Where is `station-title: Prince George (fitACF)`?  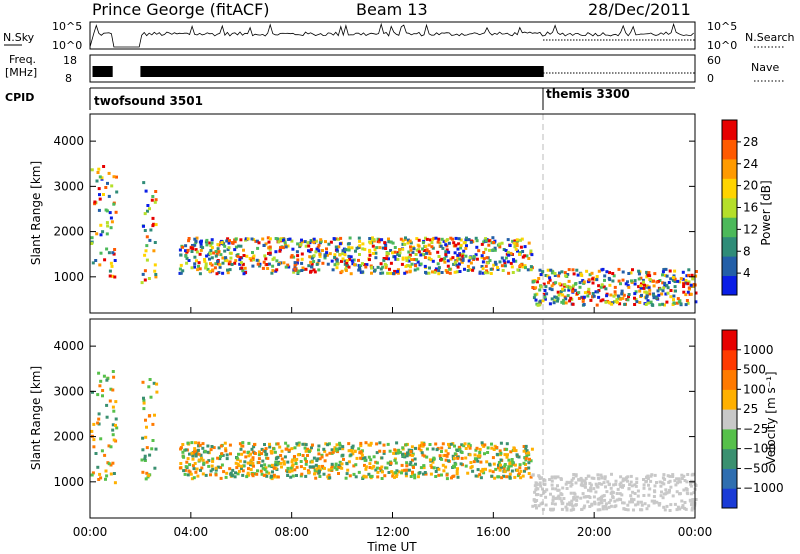 station-title: Prince George (fitACF) is located at coordinates (181, 9).